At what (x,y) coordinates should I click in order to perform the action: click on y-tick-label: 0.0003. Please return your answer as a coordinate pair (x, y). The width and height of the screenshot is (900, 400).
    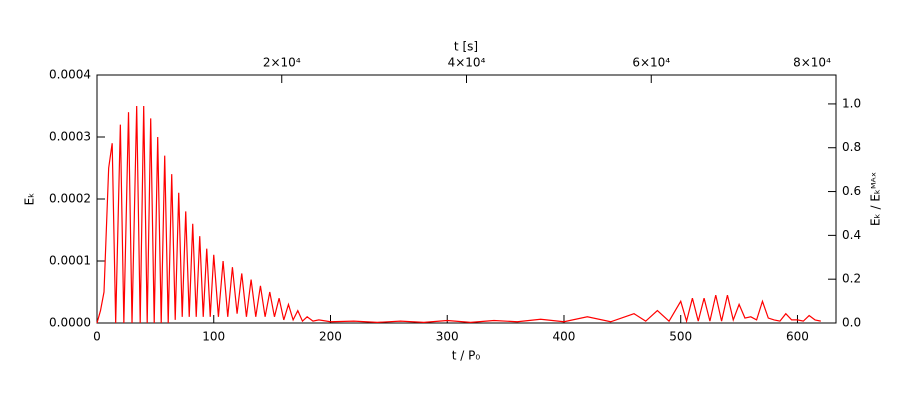
    Looking at the image, I should click on (70, 137).